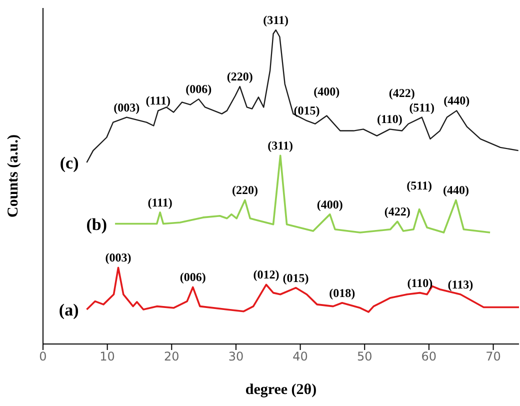 This screenshot has width=520, height=406. Describe the element at coordinates (266, 275) in the screenshot. I see `annotation: (012)` at that location.